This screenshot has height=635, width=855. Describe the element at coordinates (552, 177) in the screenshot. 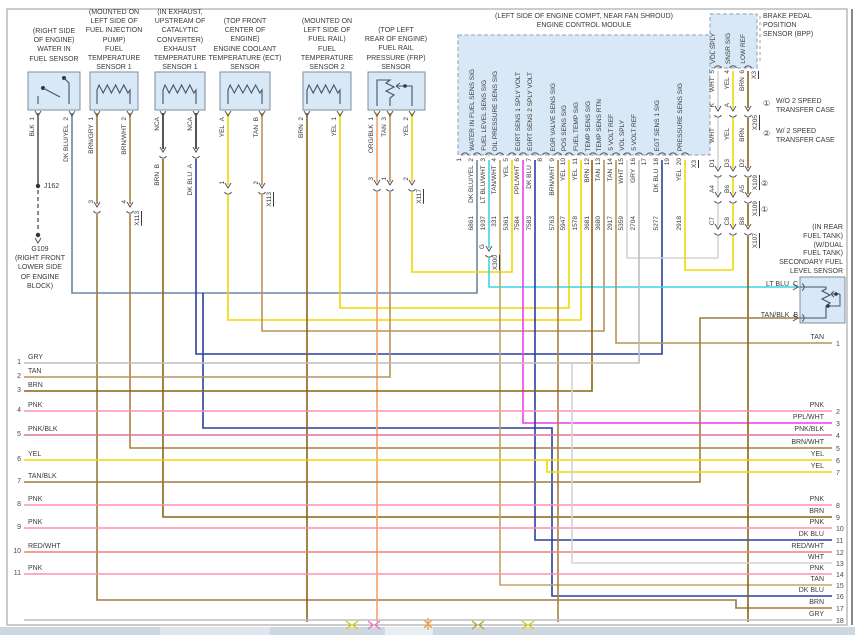

I see `ecm-pin-label: BRN/WHT 9` at that location.